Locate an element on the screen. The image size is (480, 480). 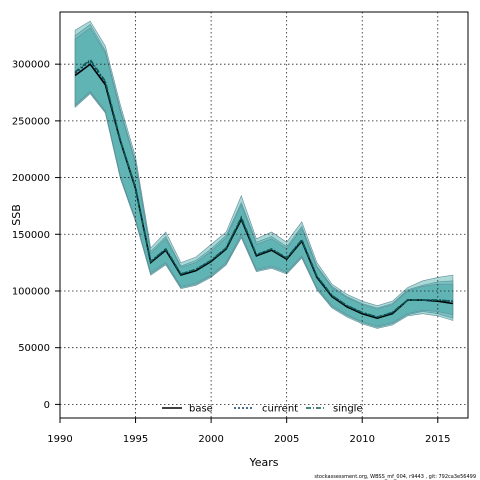
x-axis-ticks: 1990 1995 2000 2005 2010 2015 is located at coordinates (249, 431).